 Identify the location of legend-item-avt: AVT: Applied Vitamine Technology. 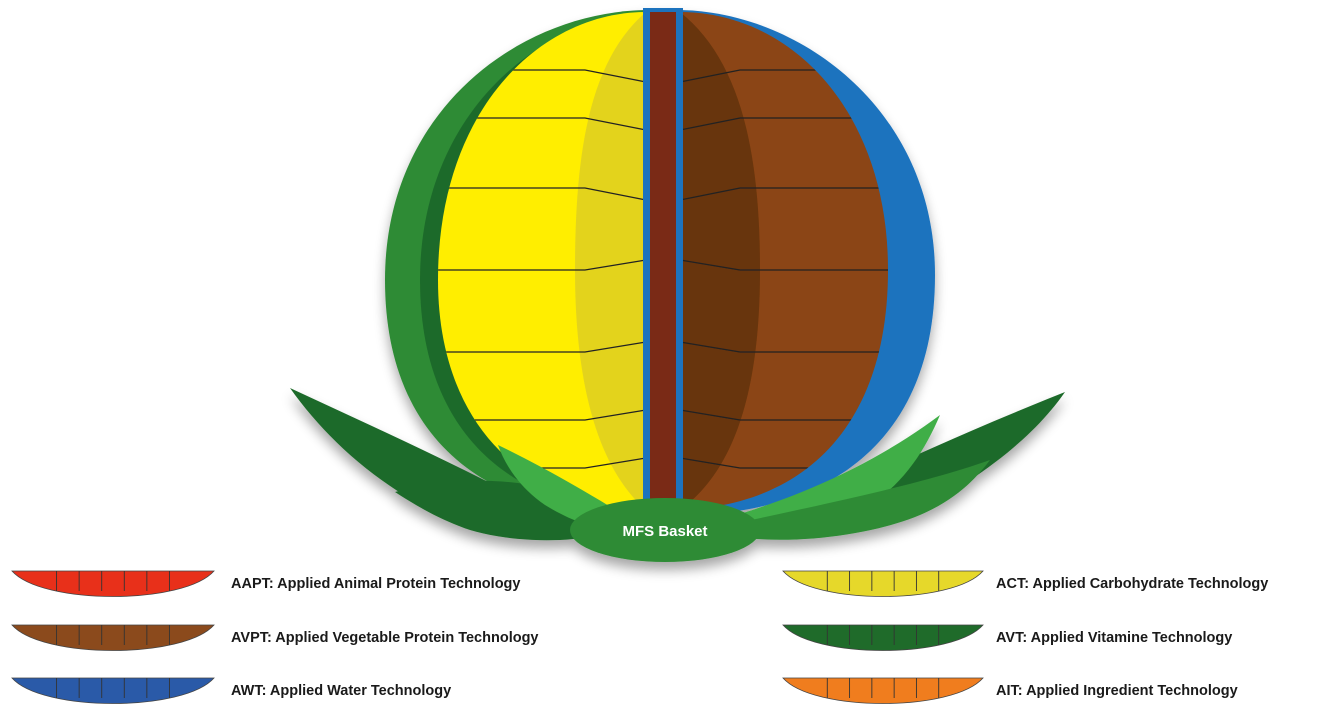
(1007, 637).